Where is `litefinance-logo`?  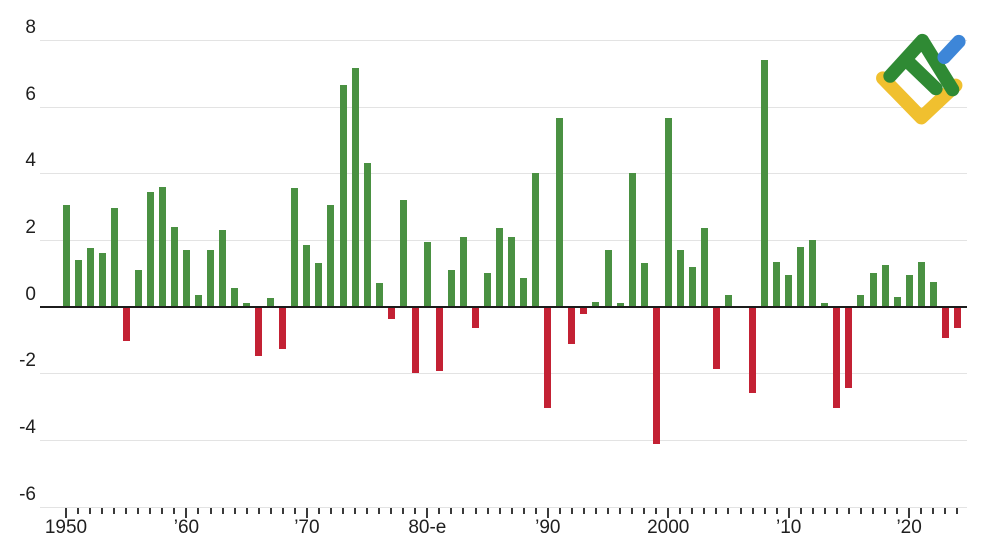 litefinance-logo is located at coordinates (921, 79).